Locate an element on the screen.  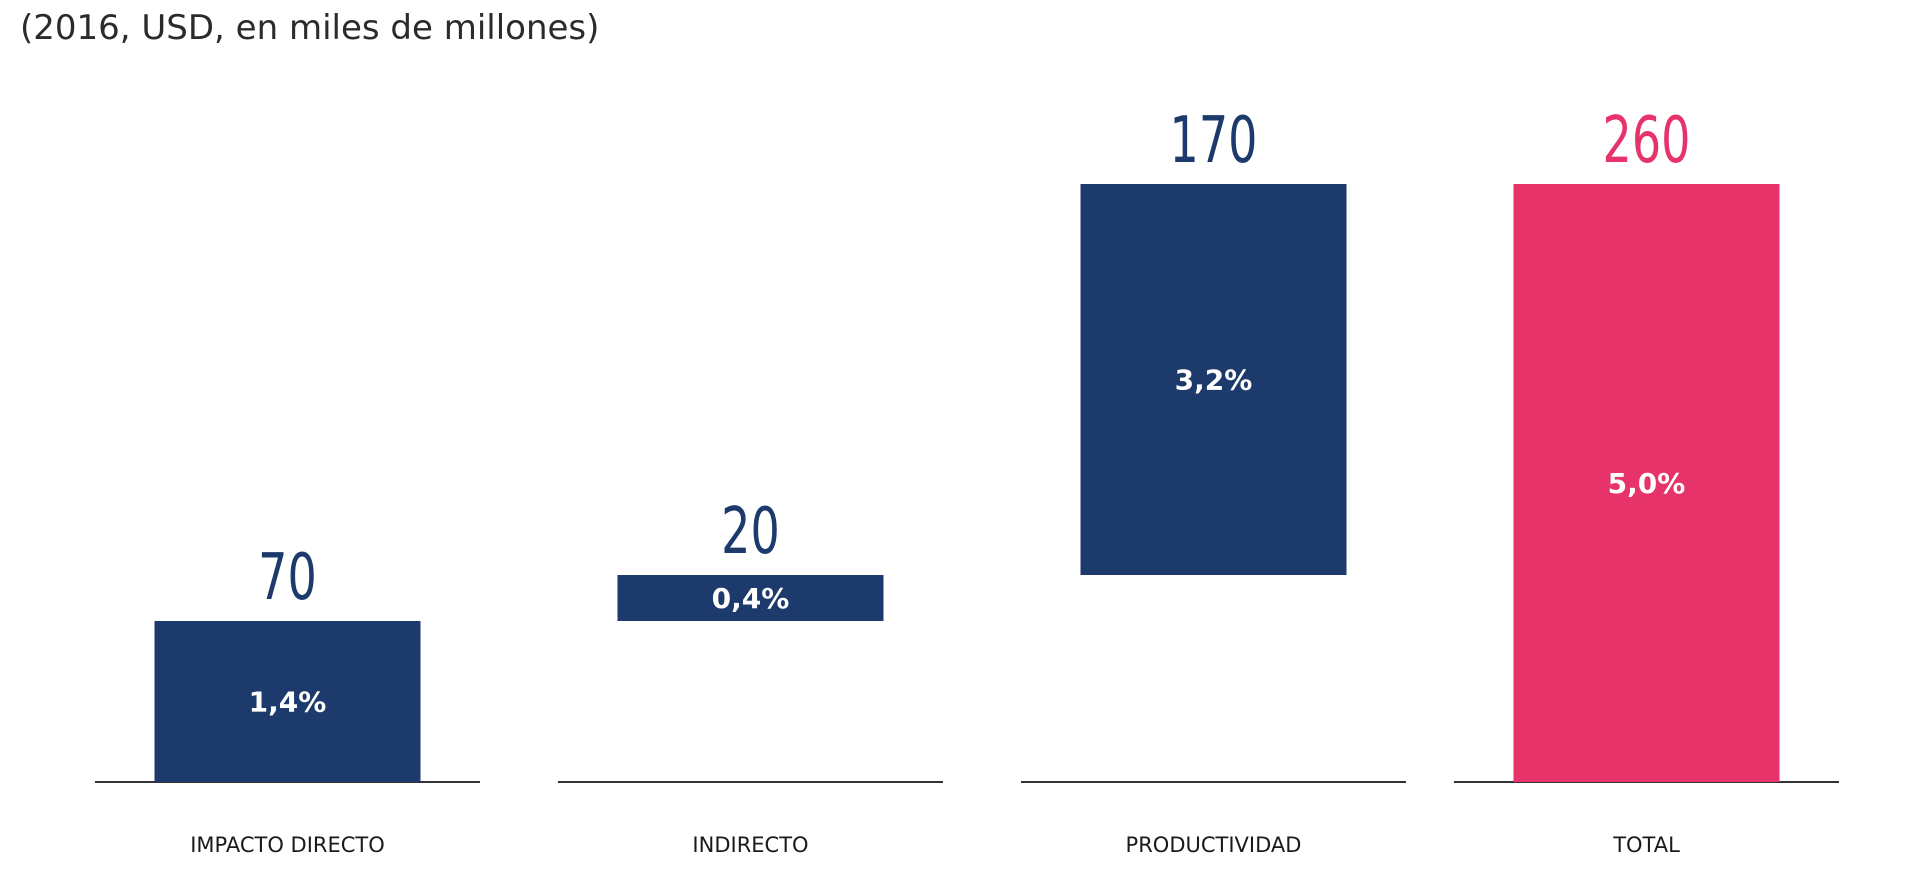
value-label: 70 is located at coordinates (287, 577).